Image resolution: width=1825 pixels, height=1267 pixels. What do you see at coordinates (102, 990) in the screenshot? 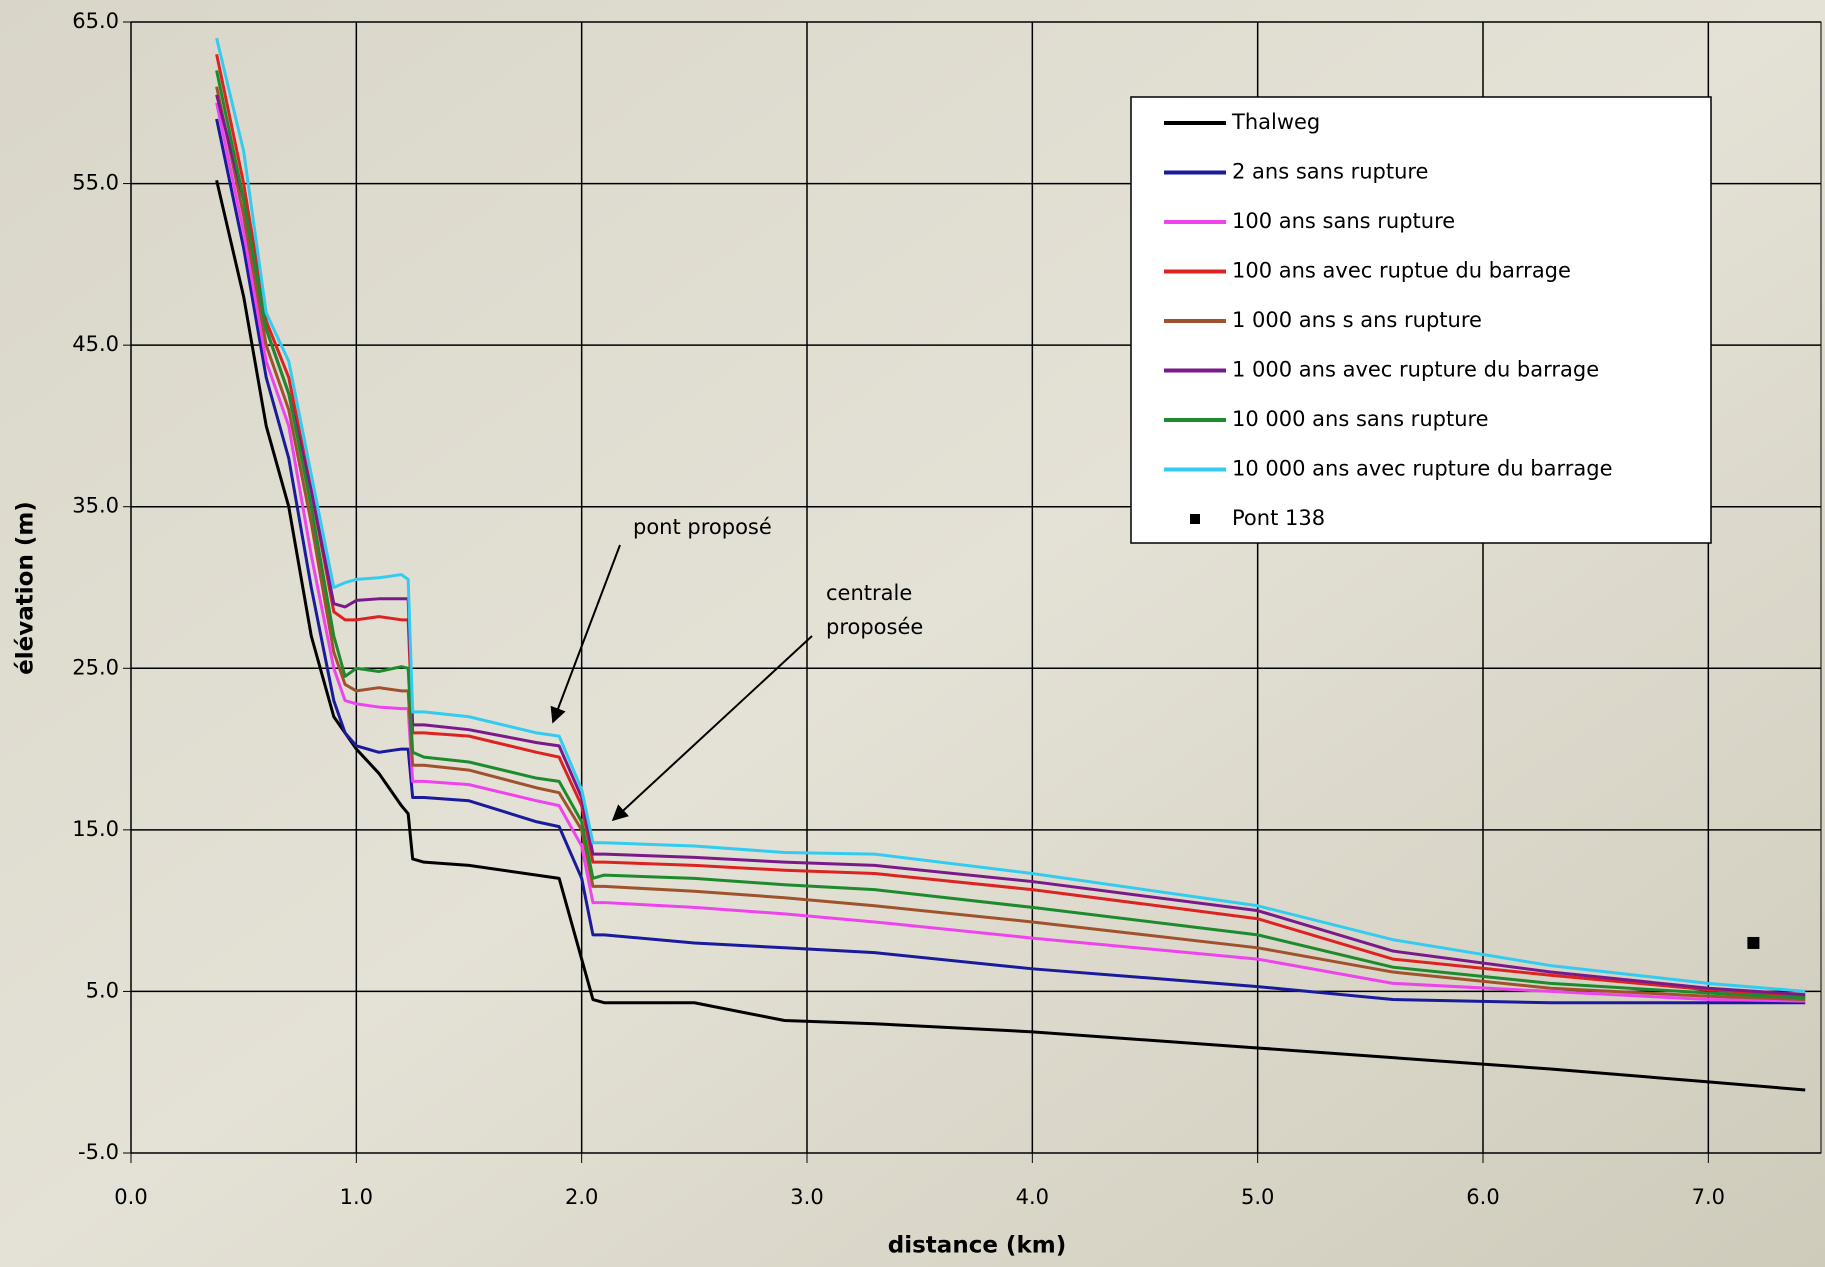
I see `y-tick-label: 5.0` at bounding box center [102, 990].